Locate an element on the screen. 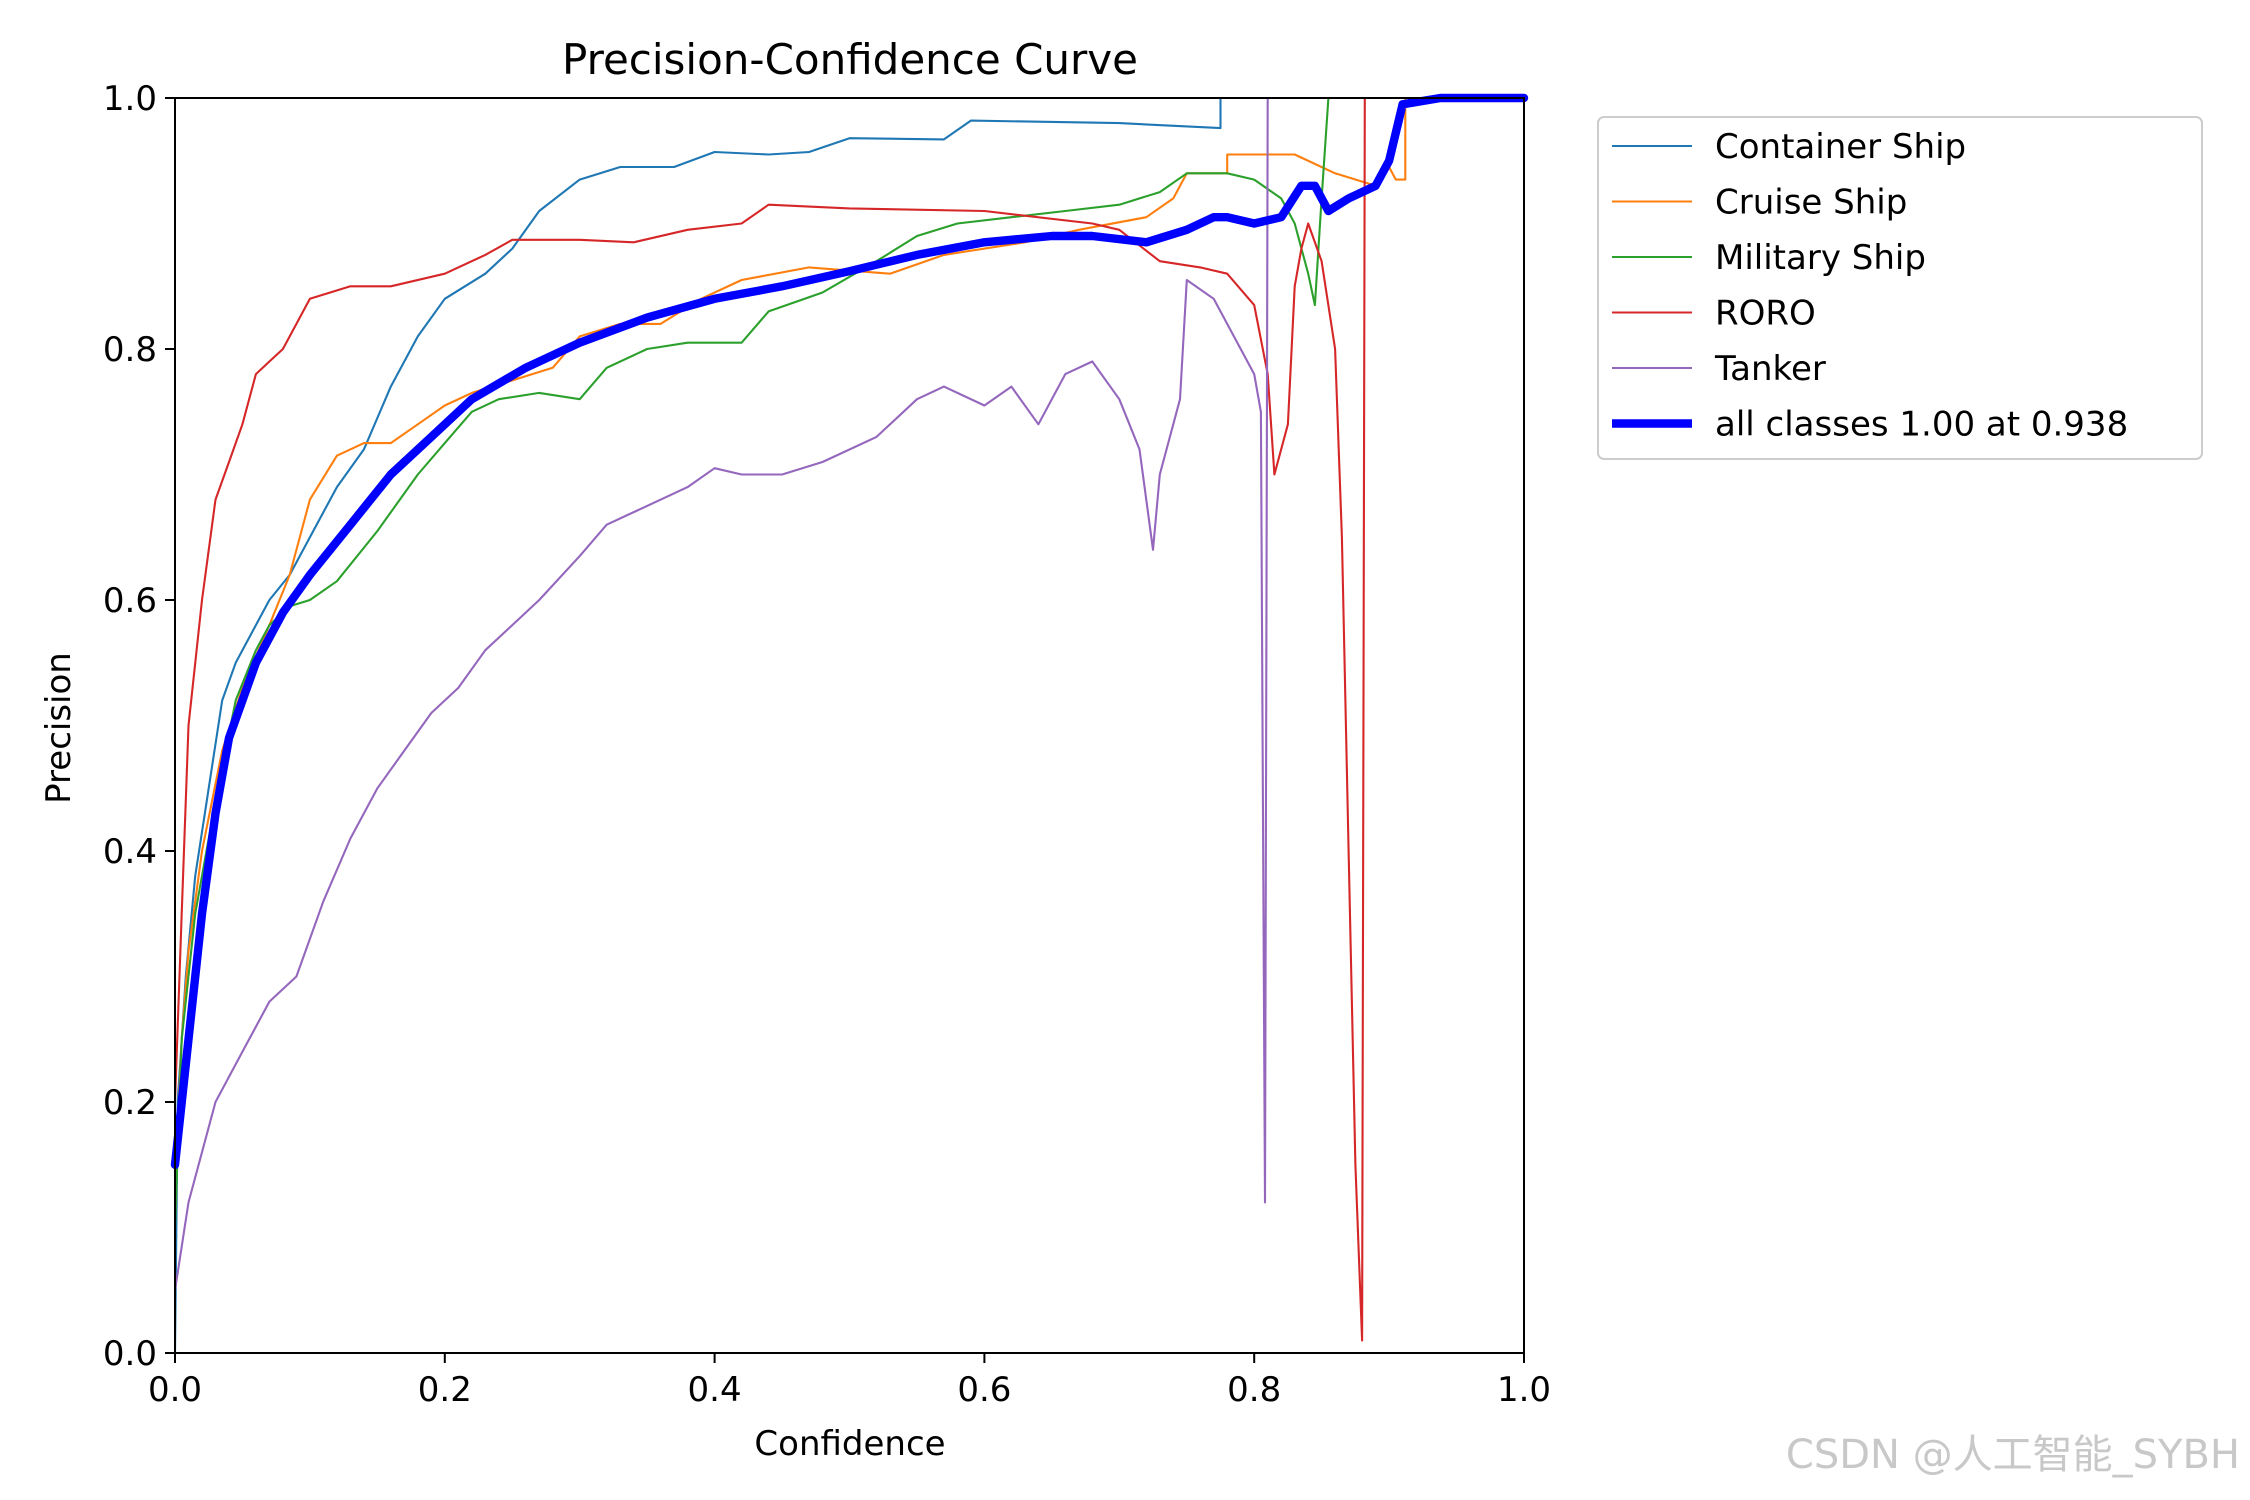 The image size is (2250, 1500). y-tick-label: 0.2 is located at coordinates (130, 1103).